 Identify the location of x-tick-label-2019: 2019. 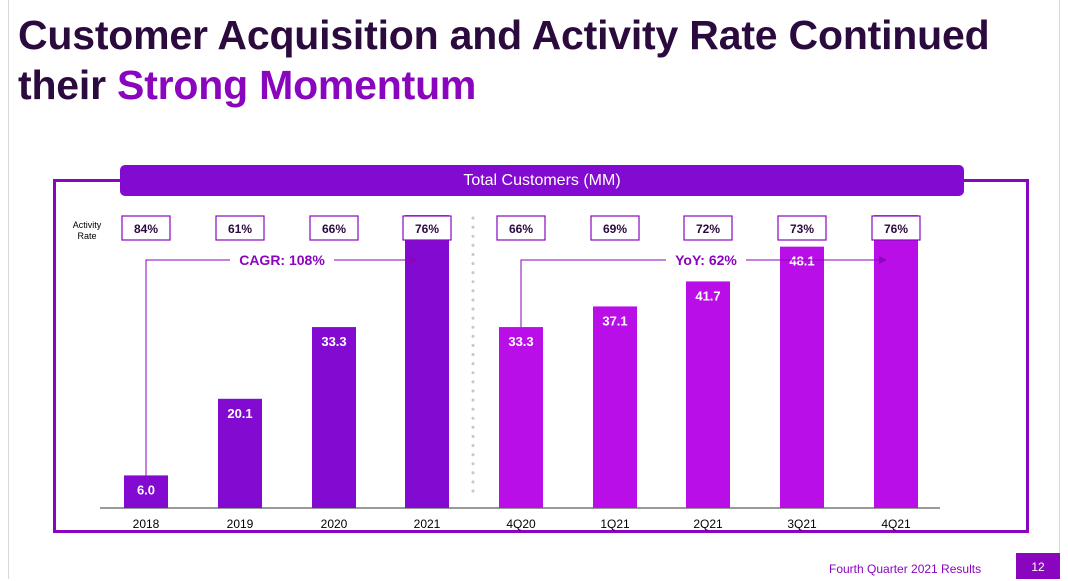
(240, 524).